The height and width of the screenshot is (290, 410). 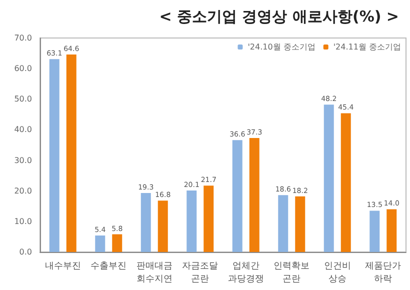 I want to click on x-tick-label: 인력확보 곤란, so click(x=292, y=273).